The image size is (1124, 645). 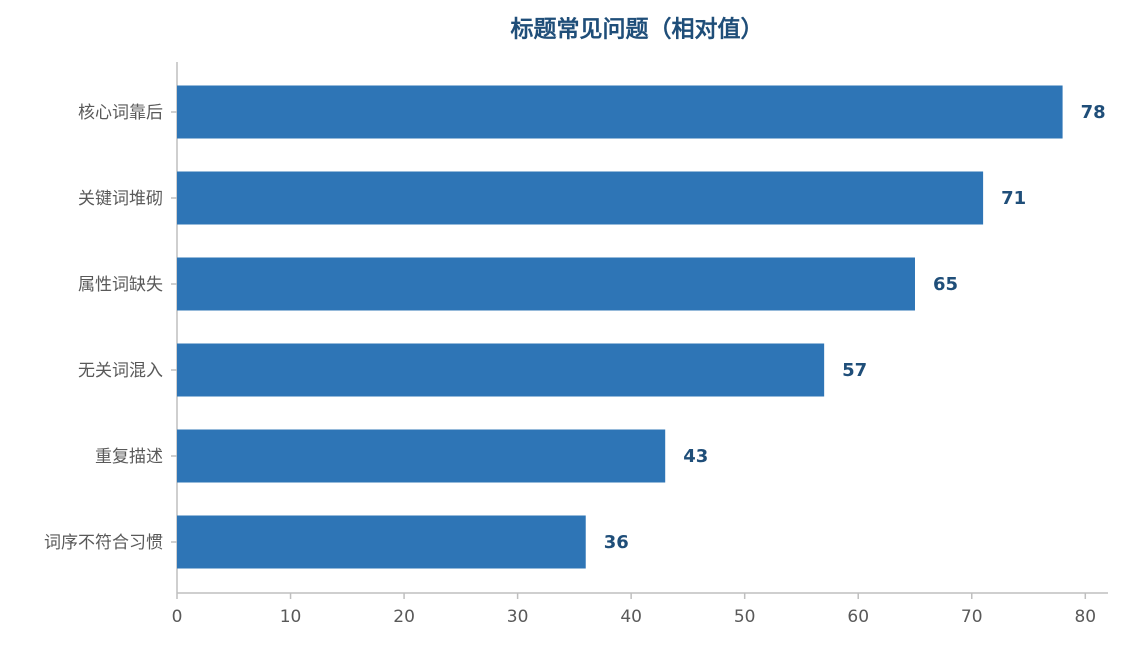 I want to click on y-tick-label: 重复描述, so click(x=129, y=457).